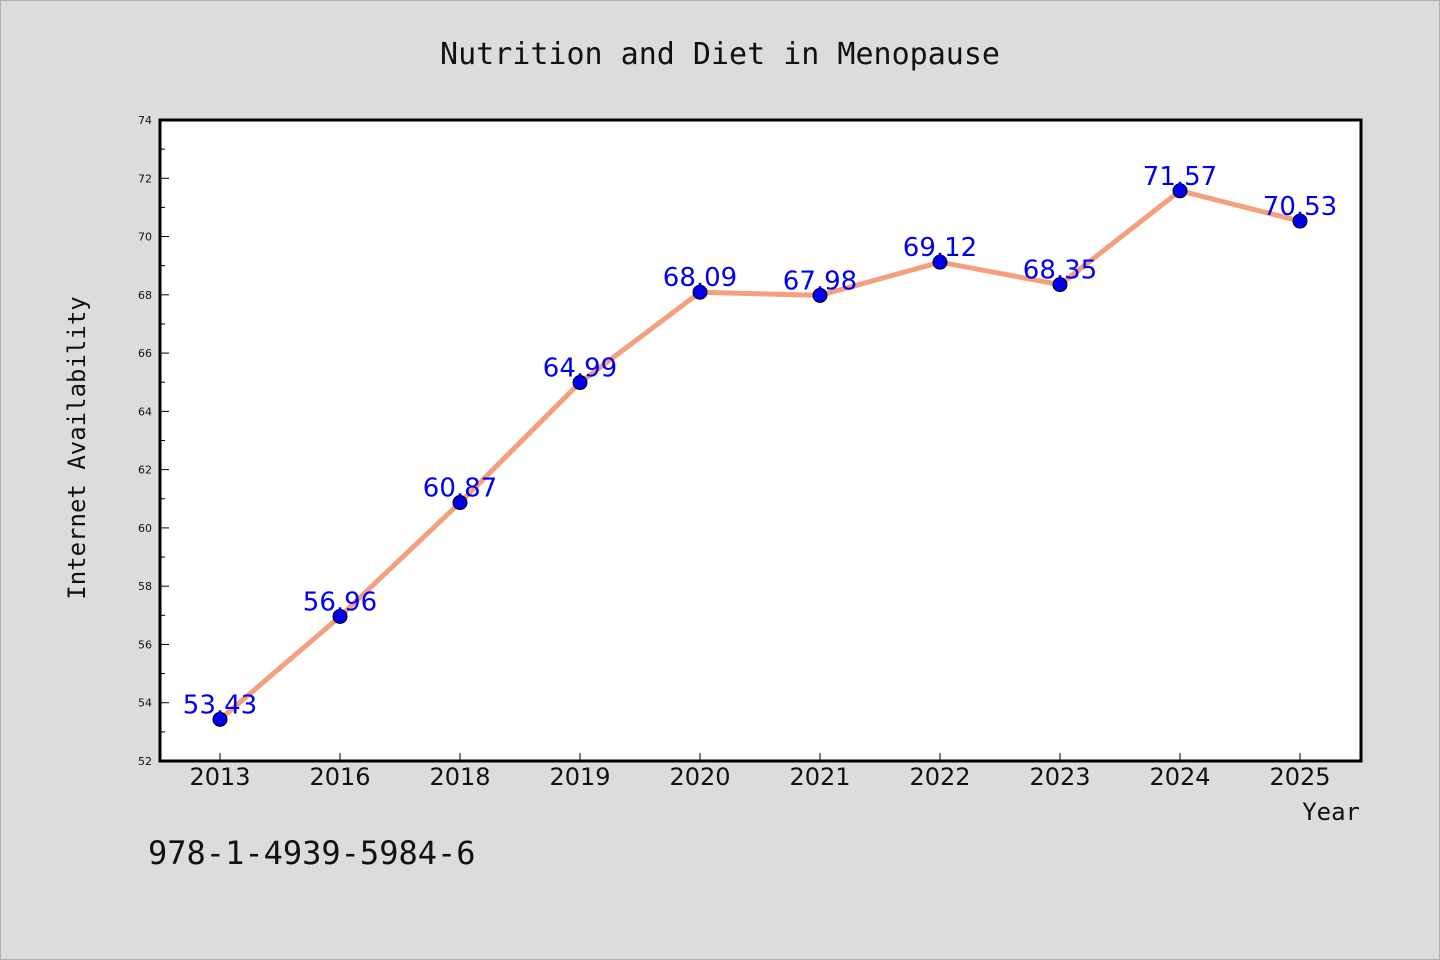 This screenshot has width=1440, height=960. I want to click on data-label: 53.43, so click(220, 705).